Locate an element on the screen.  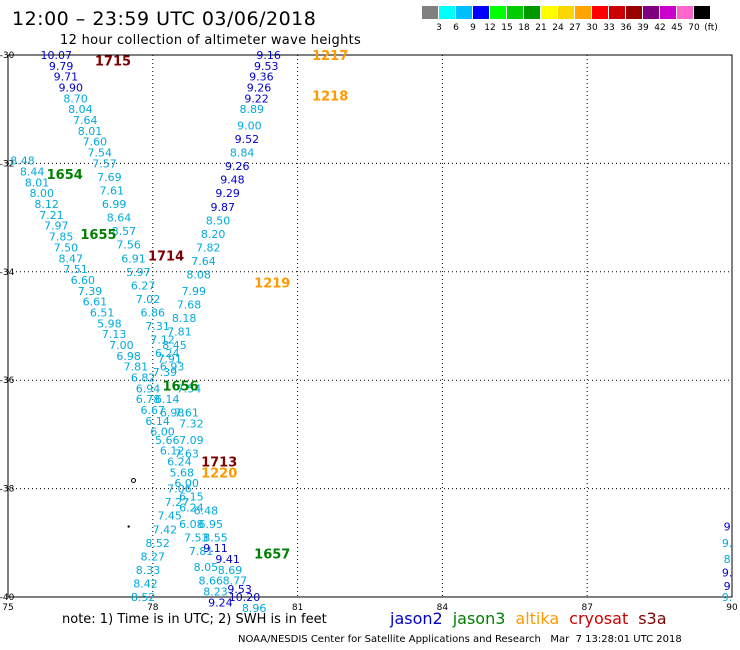
swh-value: 8.23 is located at coordinates (215, 592).